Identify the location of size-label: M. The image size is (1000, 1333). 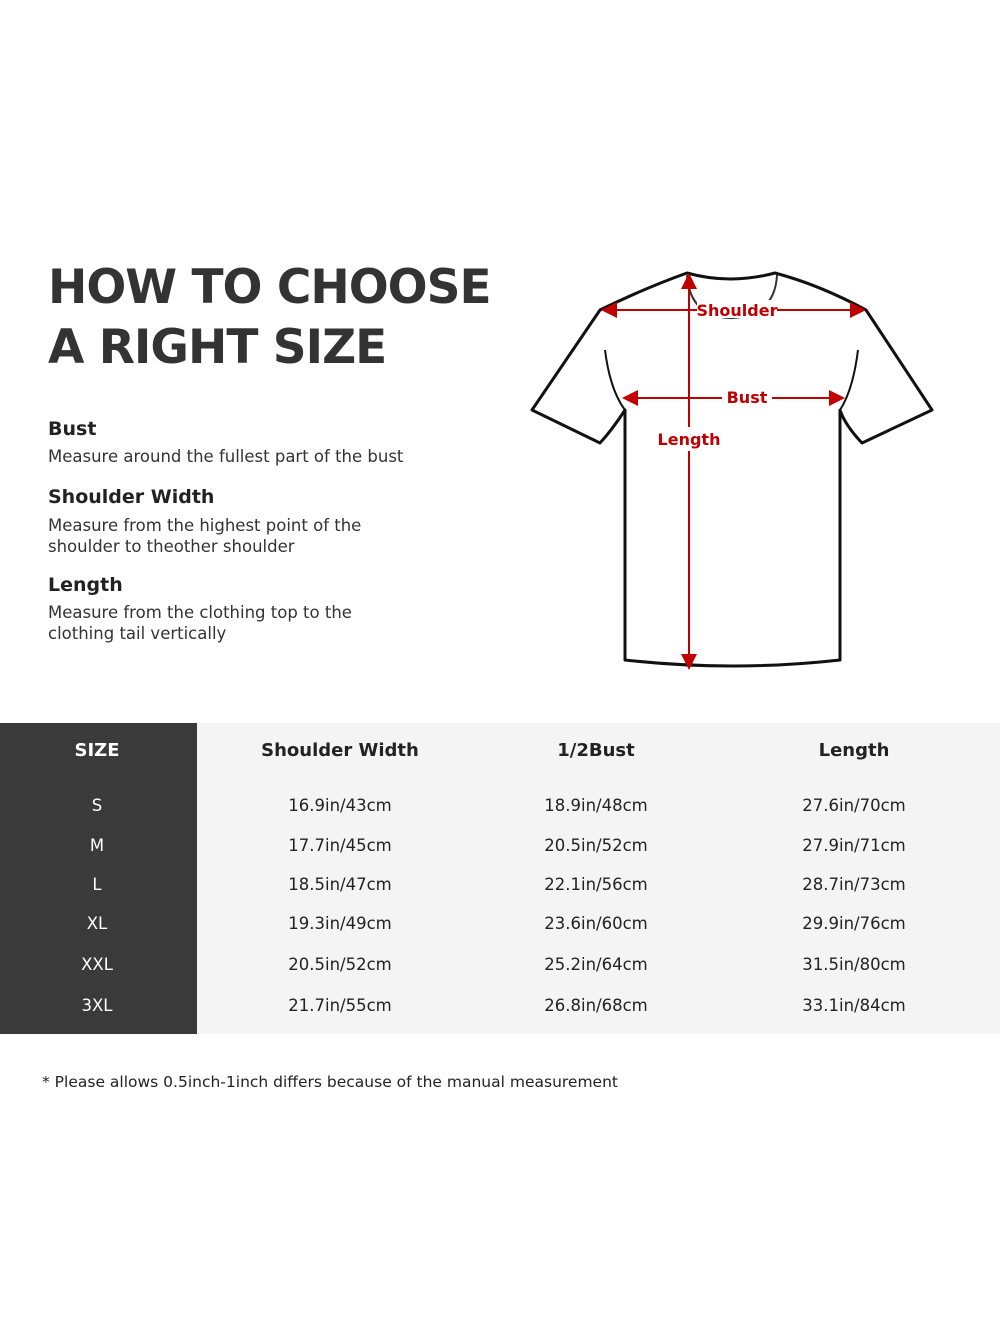
(97, 845).